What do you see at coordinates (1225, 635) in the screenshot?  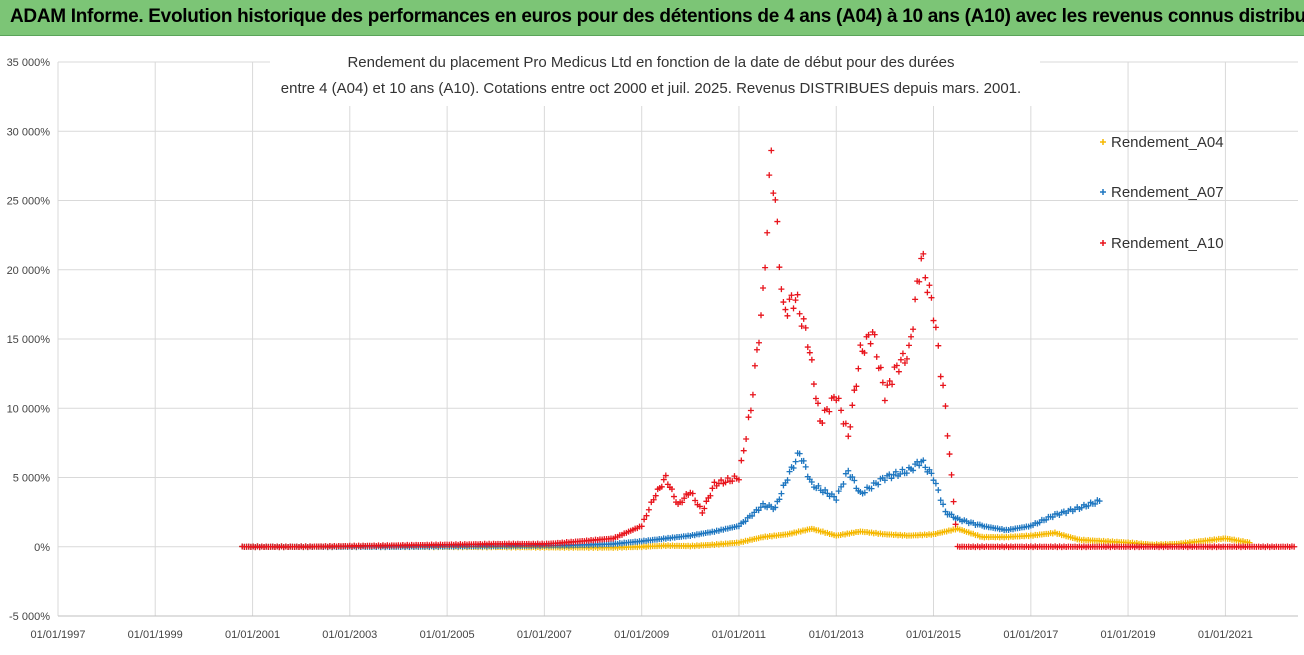 I see `x-tick-label: 01/01/2021` at bounding box center [1225, 635].